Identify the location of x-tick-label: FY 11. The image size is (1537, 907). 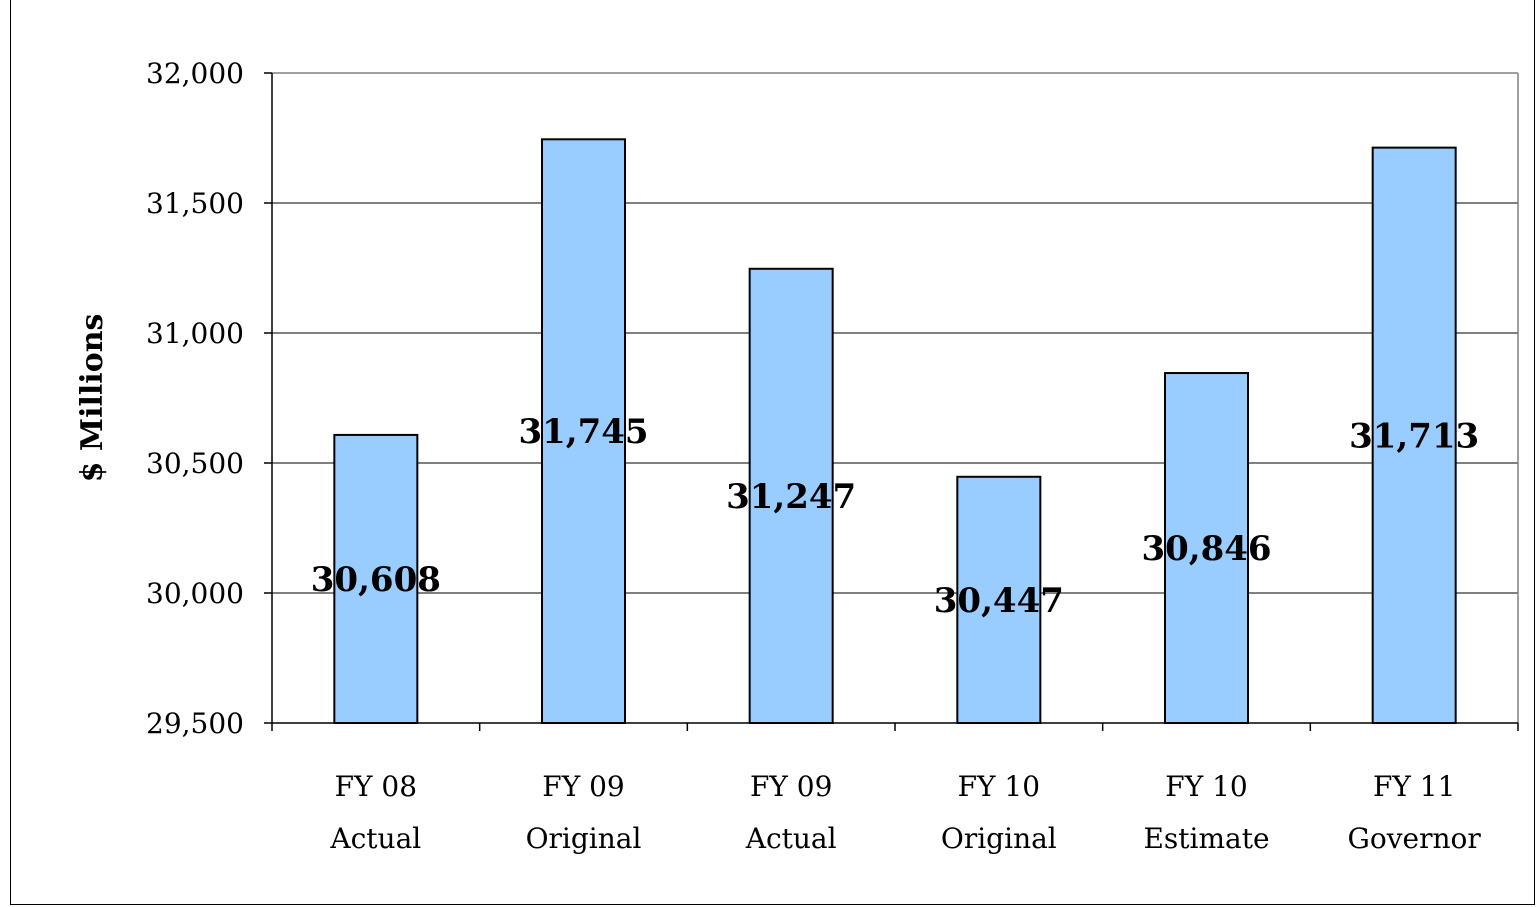
(1414, 786).